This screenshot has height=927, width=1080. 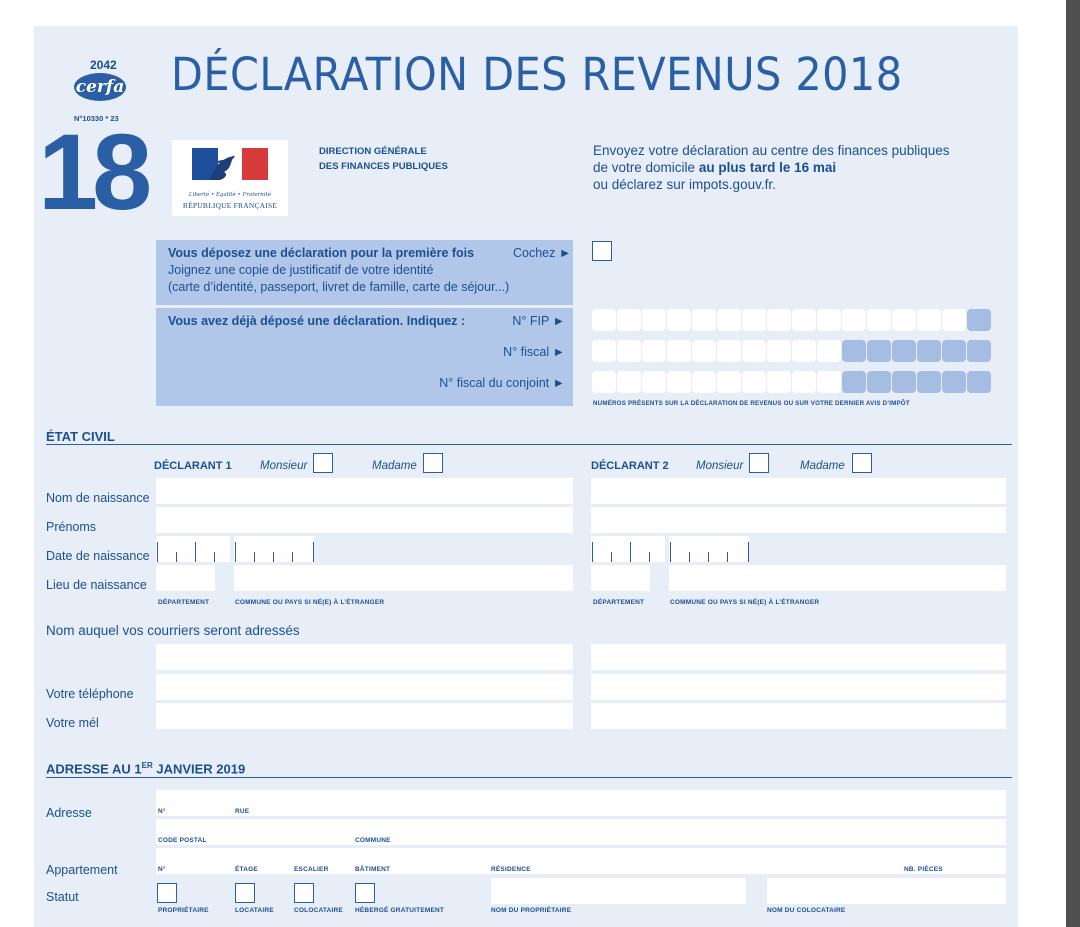 What do you see at coordinates (193, 549) in the screenshot?
I see `d1-date-jour-mois-input` at bounding box center [193, 549].